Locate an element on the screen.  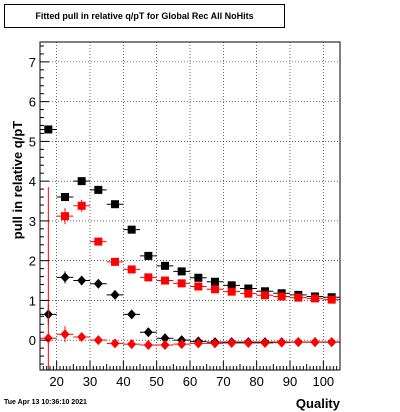
timestamp: Tue Apr 13 10:36:10 2021 is located at coordinates (45, 402).